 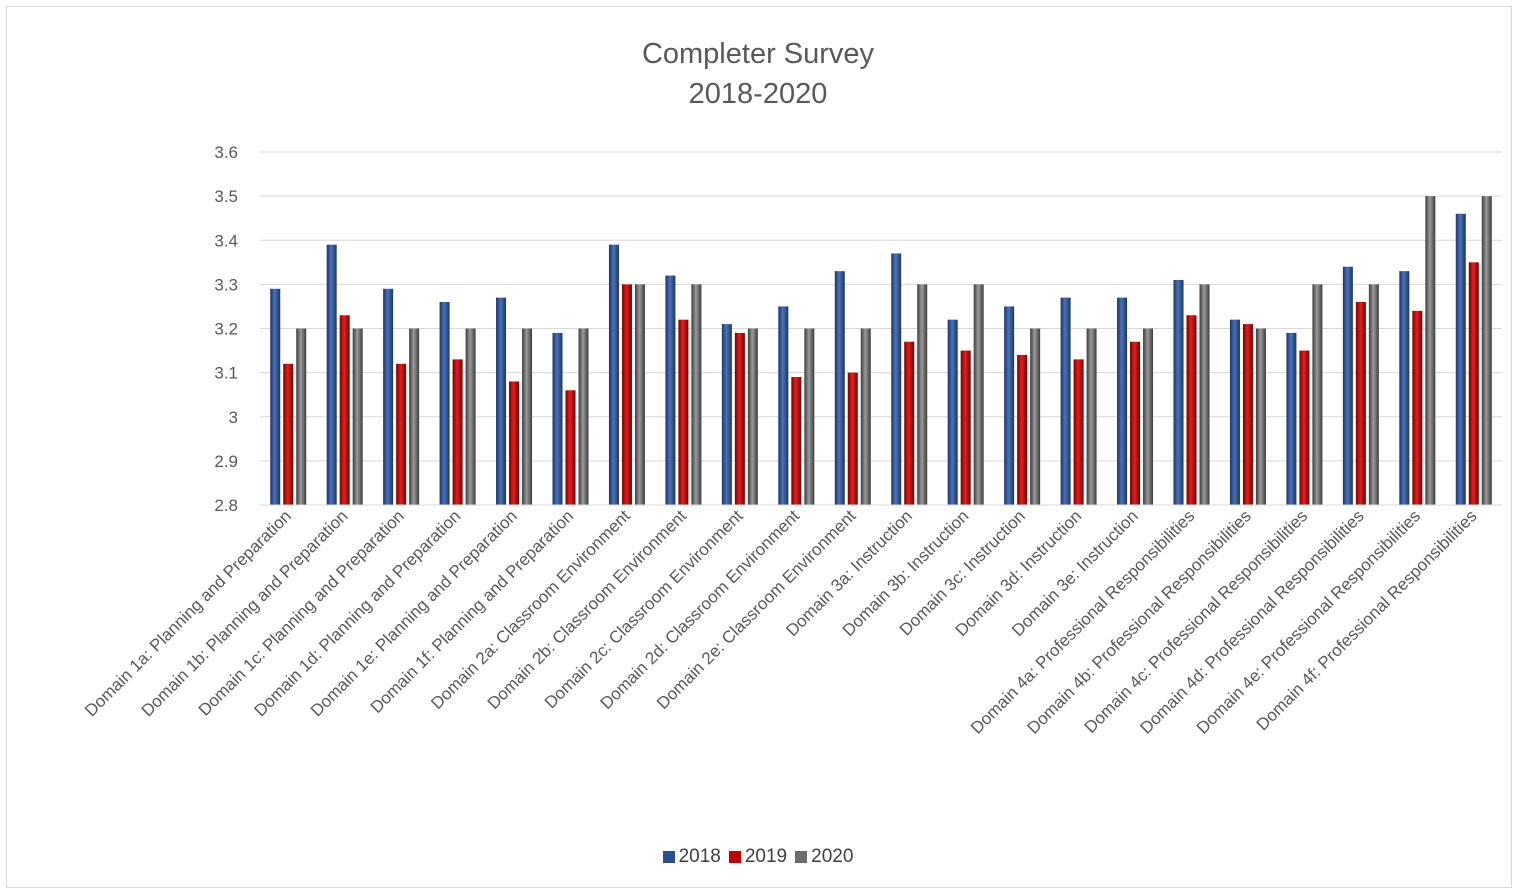 I want to click on y-tick-label: 3, so click(x=233, y=417).